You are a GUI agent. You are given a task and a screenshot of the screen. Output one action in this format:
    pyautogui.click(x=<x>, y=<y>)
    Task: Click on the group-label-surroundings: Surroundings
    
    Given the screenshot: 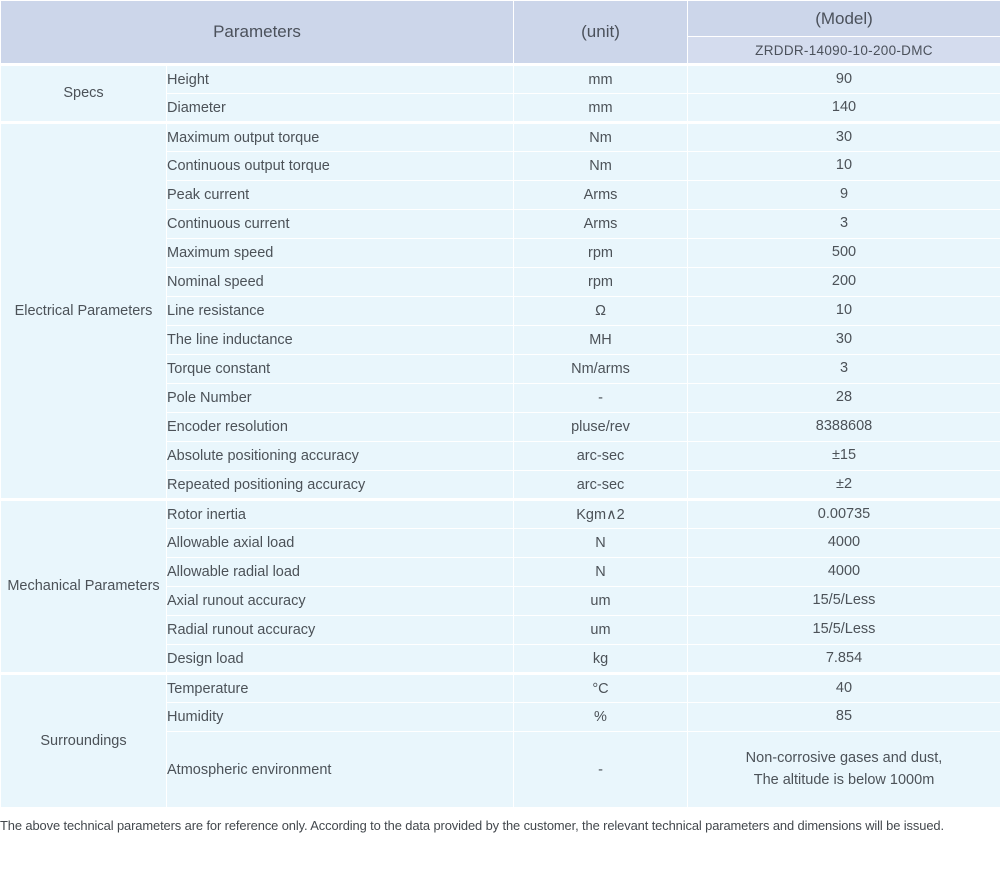 What is the action you would take?
    pyautogui.click(x=83, y=740)
    